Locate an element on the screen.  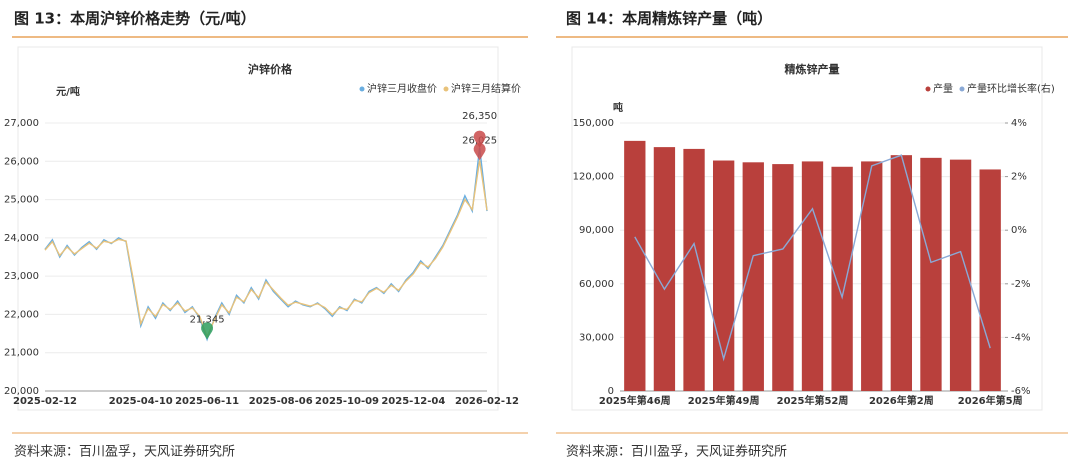
x-tick-label: 2025年第52周 is located at coordinates (813, 400).